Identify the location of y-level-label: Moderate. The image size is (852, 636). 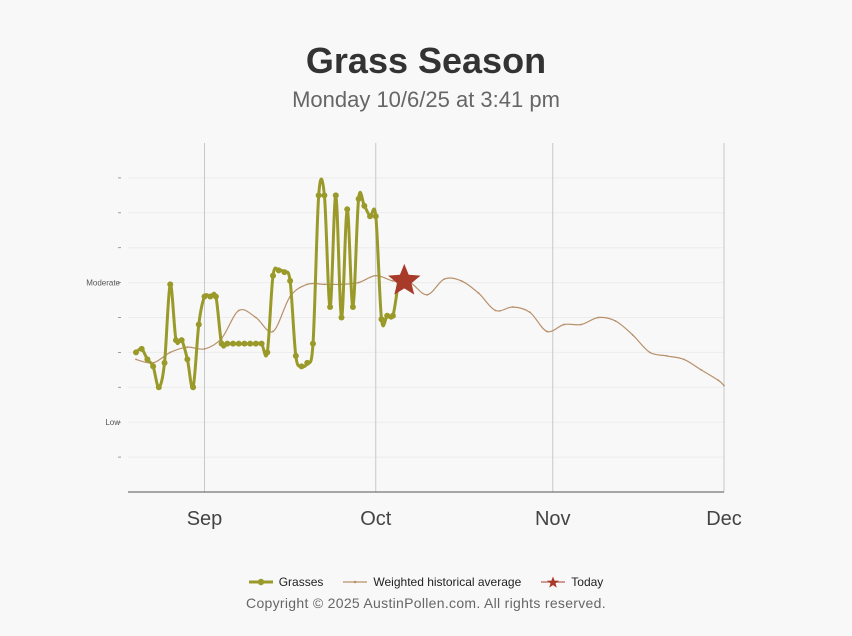
(103, 283).